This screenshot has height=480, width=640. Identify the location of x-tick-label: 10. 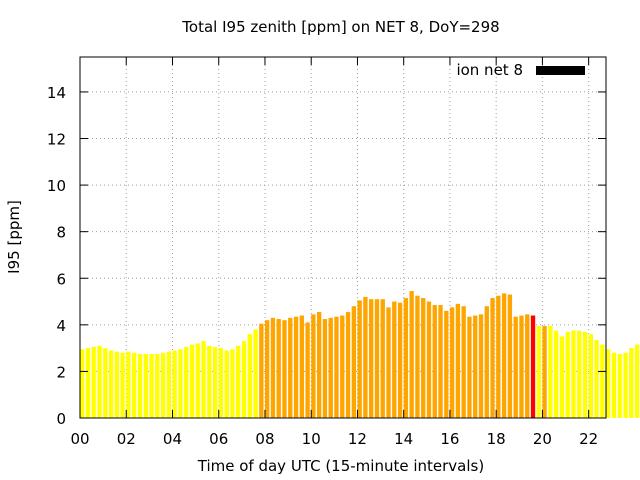
(311, 439).